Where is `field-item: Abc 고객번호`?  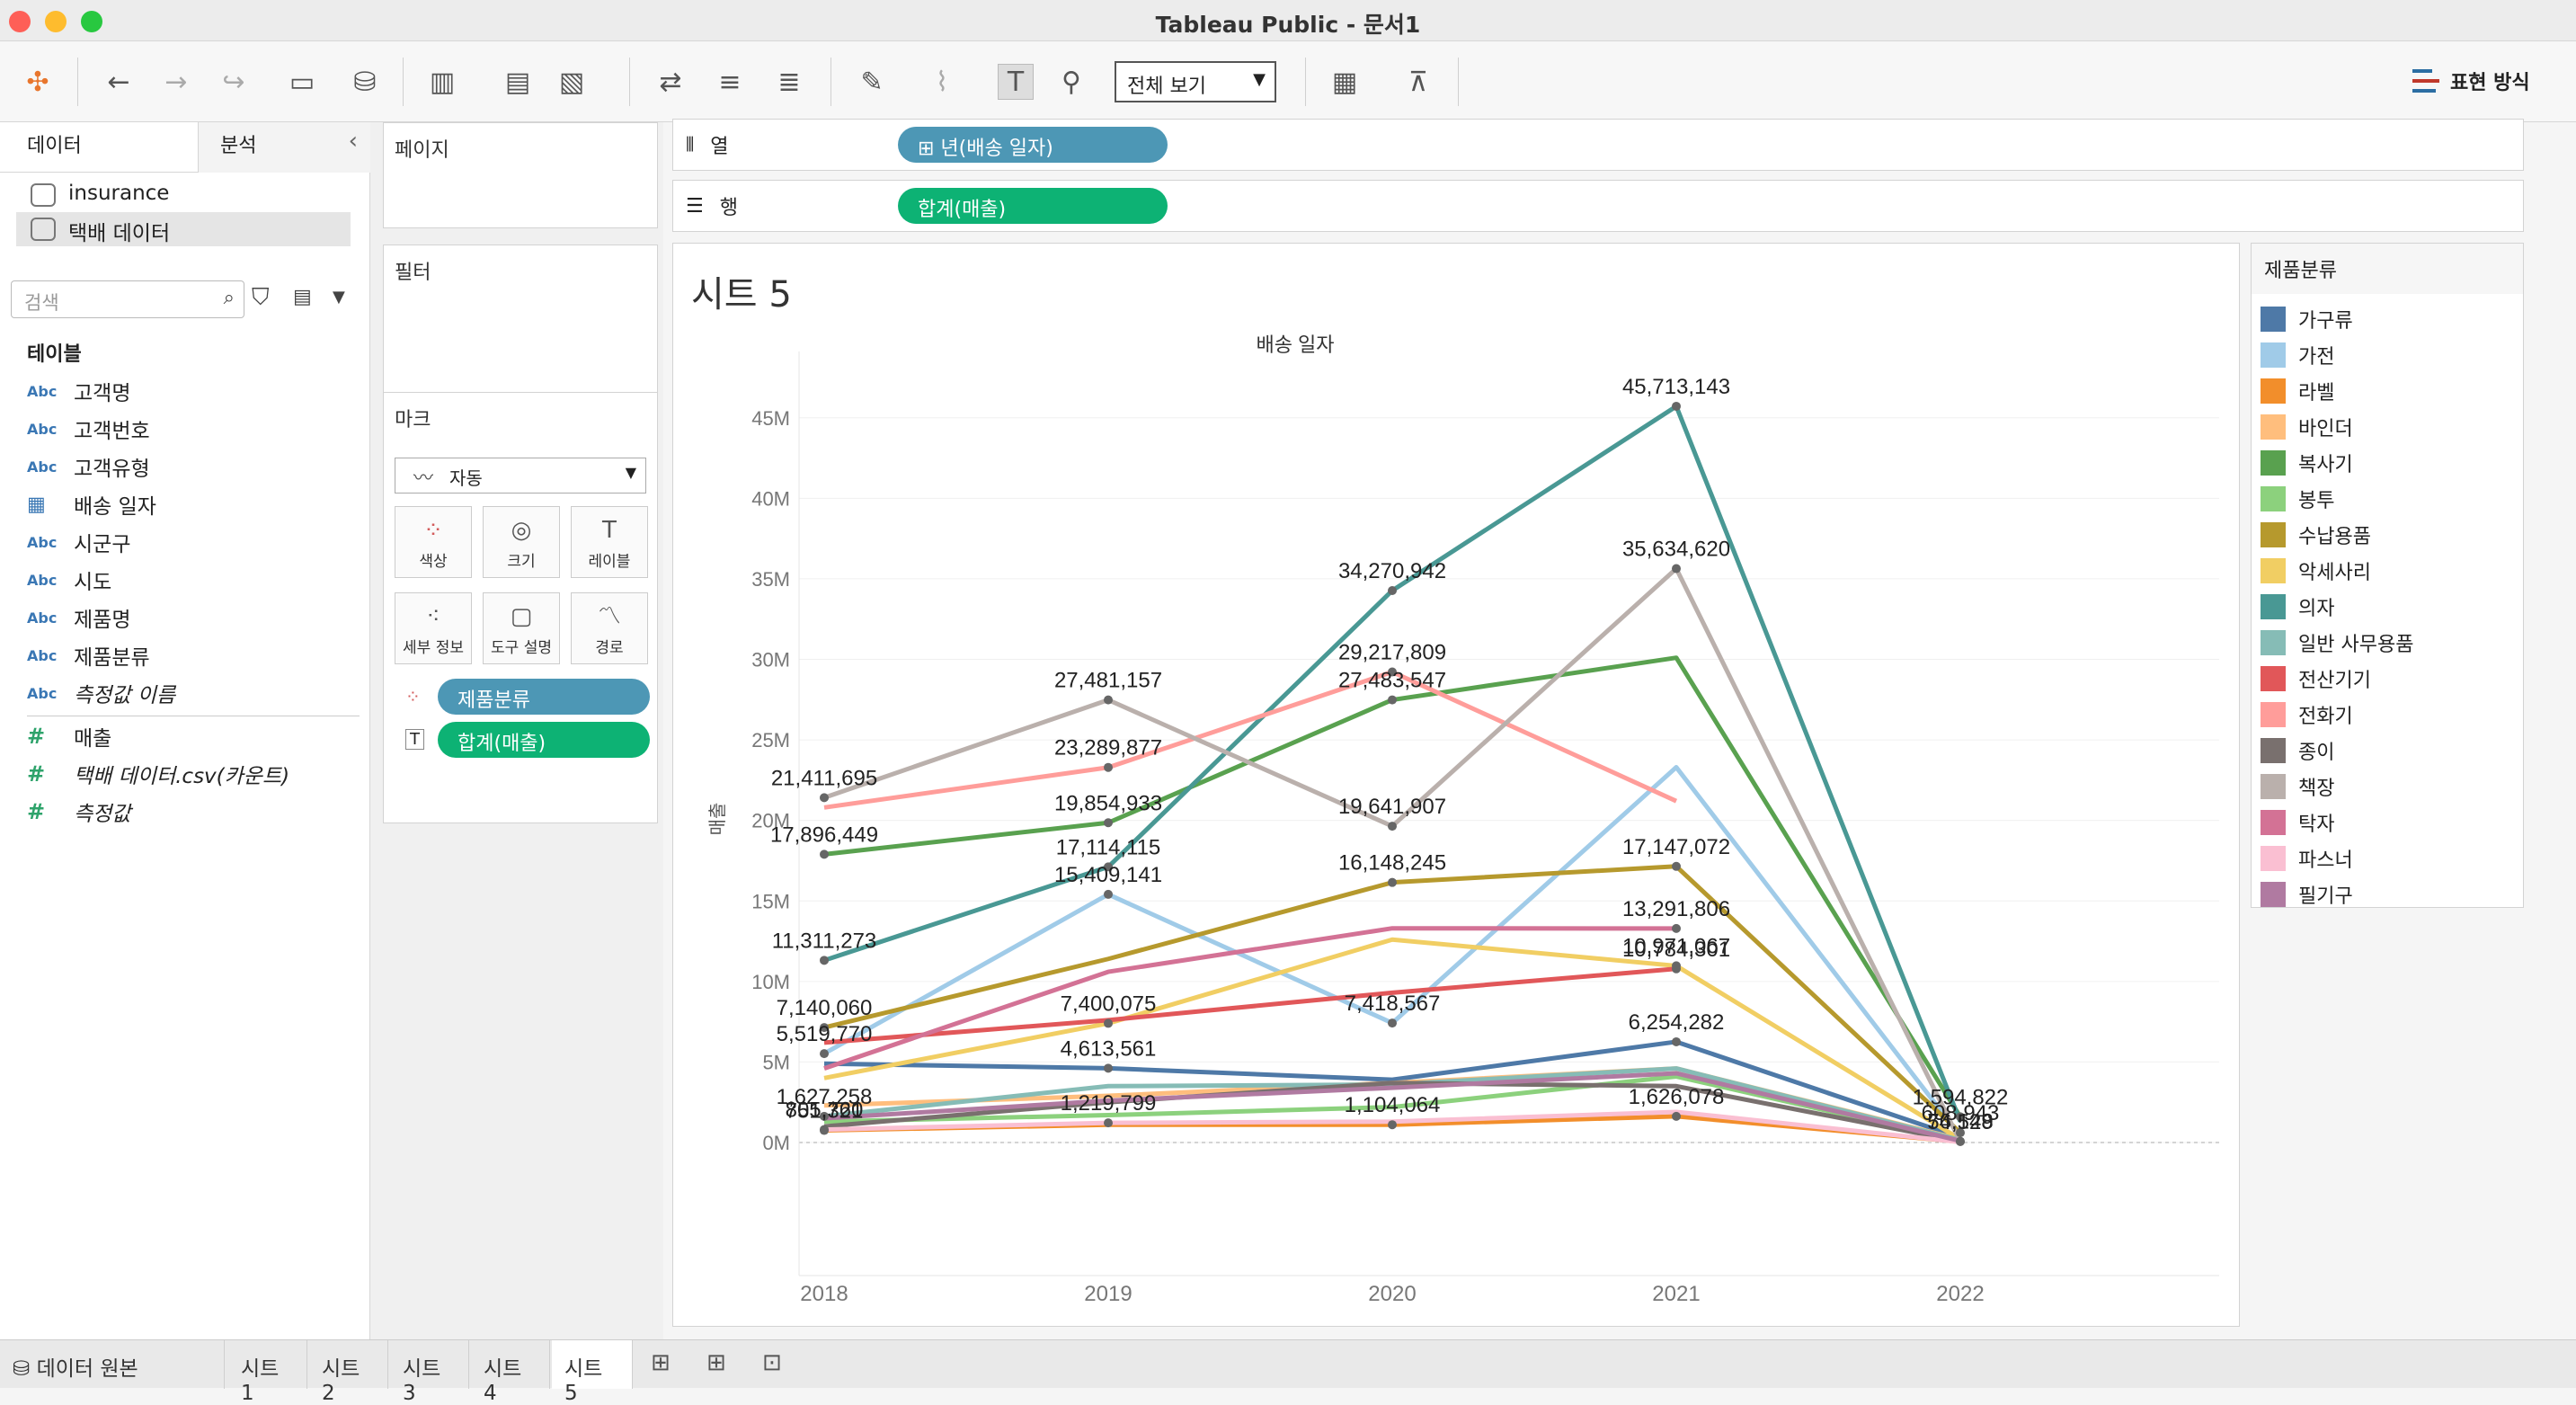 field-item: Abc 고객번호 is located at coordinates (88, 429).